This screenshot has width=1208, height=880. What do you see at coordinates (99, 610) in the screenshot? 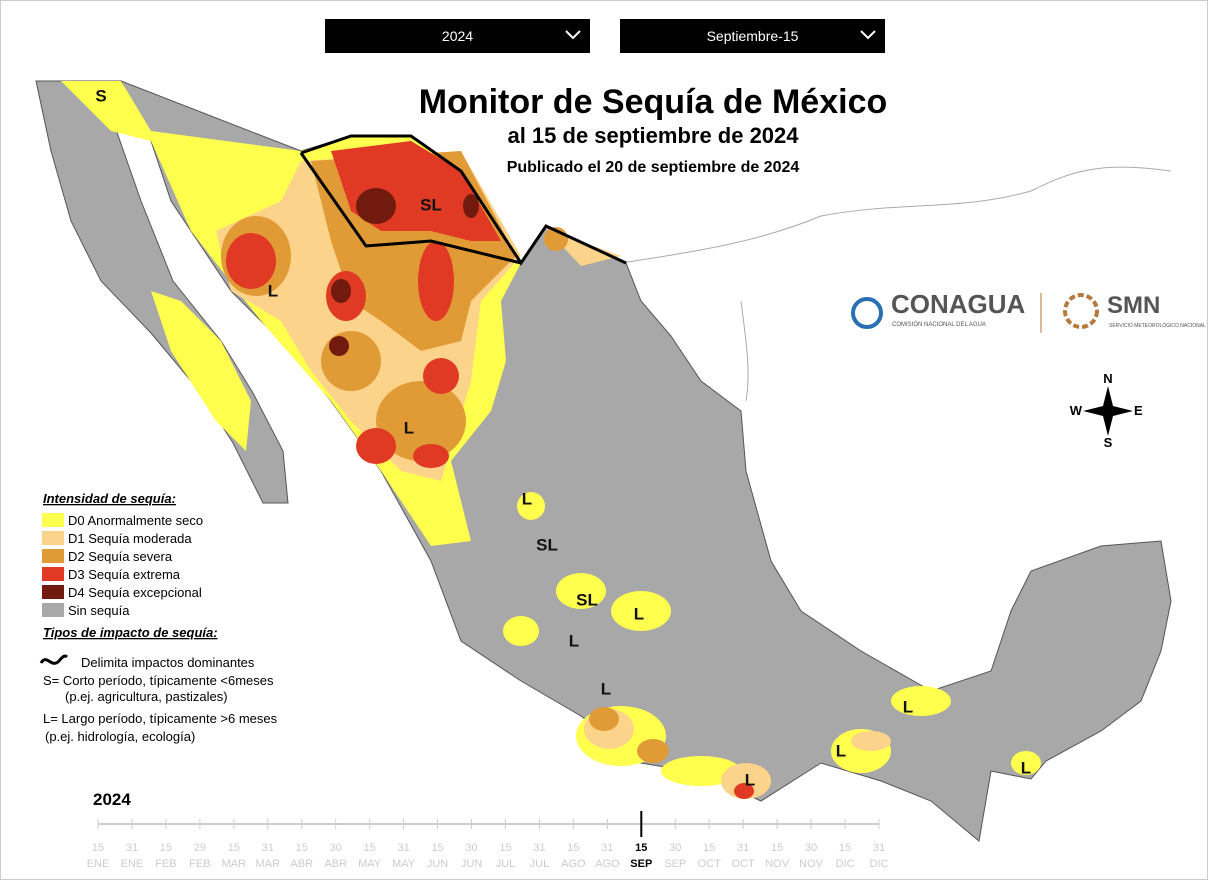
I see `legend-label: Sin sequía` at bounding box center [99, 610].